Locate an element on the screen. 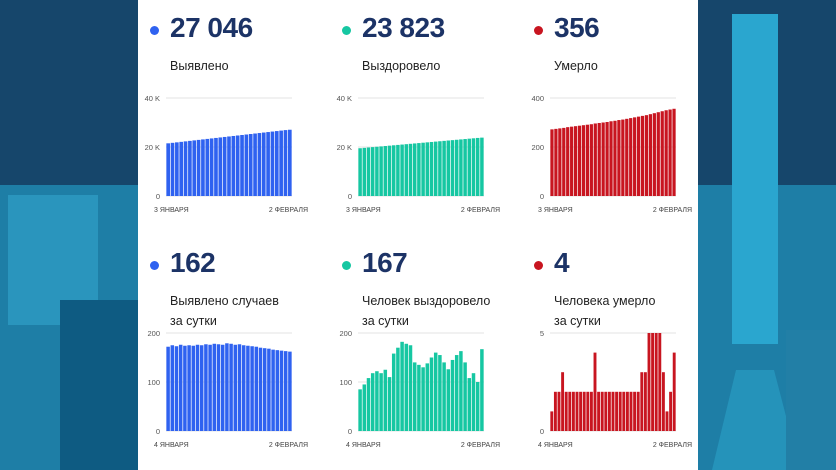  stat-value: 162 is located at coordinates (193, 262).